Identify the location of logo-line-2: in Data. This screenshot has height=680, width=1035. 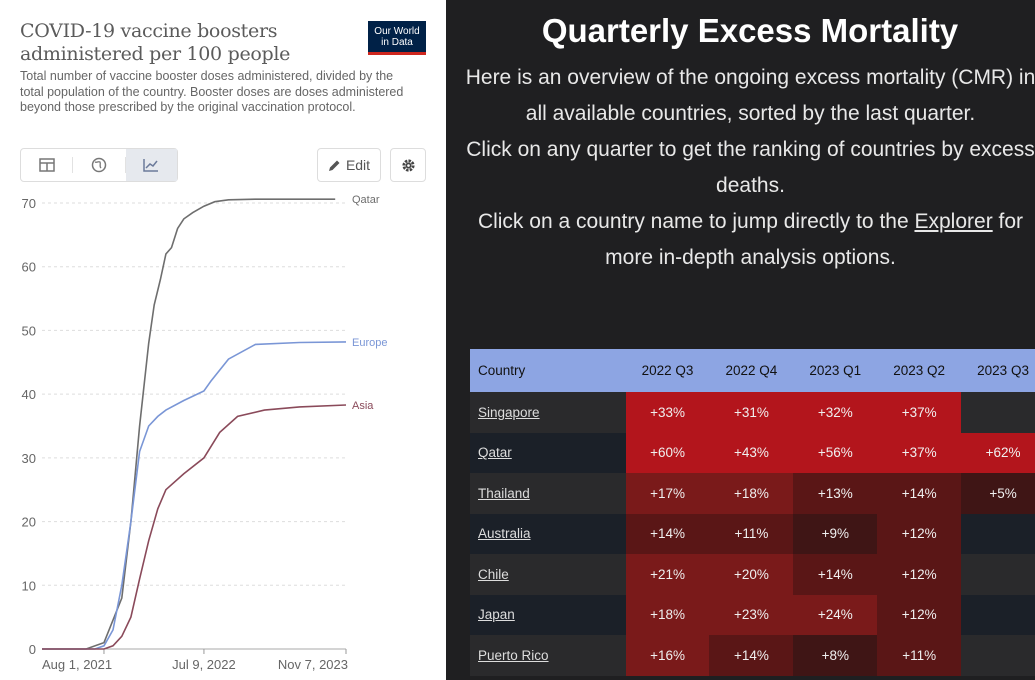
(397, 42).